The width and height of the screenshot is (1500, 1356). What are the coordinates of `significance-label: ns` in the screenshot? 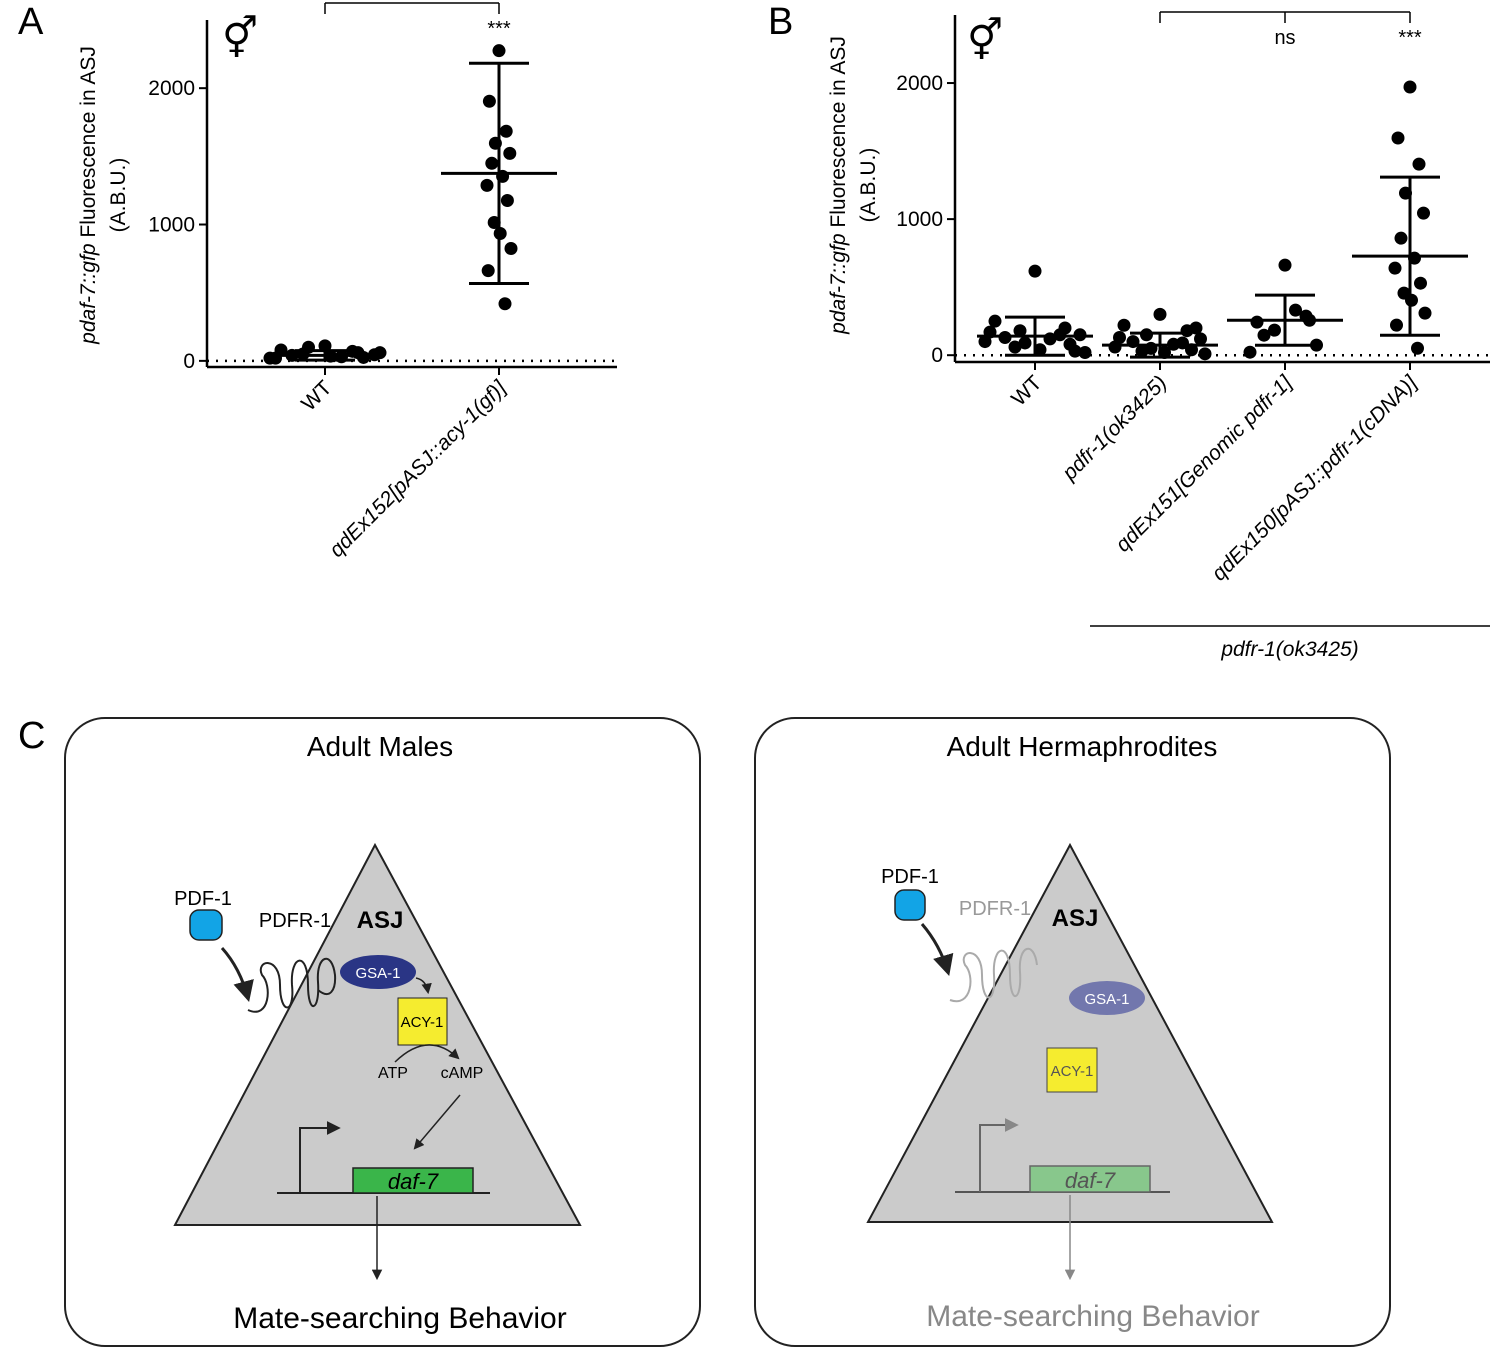 It's located at (1284, 38).